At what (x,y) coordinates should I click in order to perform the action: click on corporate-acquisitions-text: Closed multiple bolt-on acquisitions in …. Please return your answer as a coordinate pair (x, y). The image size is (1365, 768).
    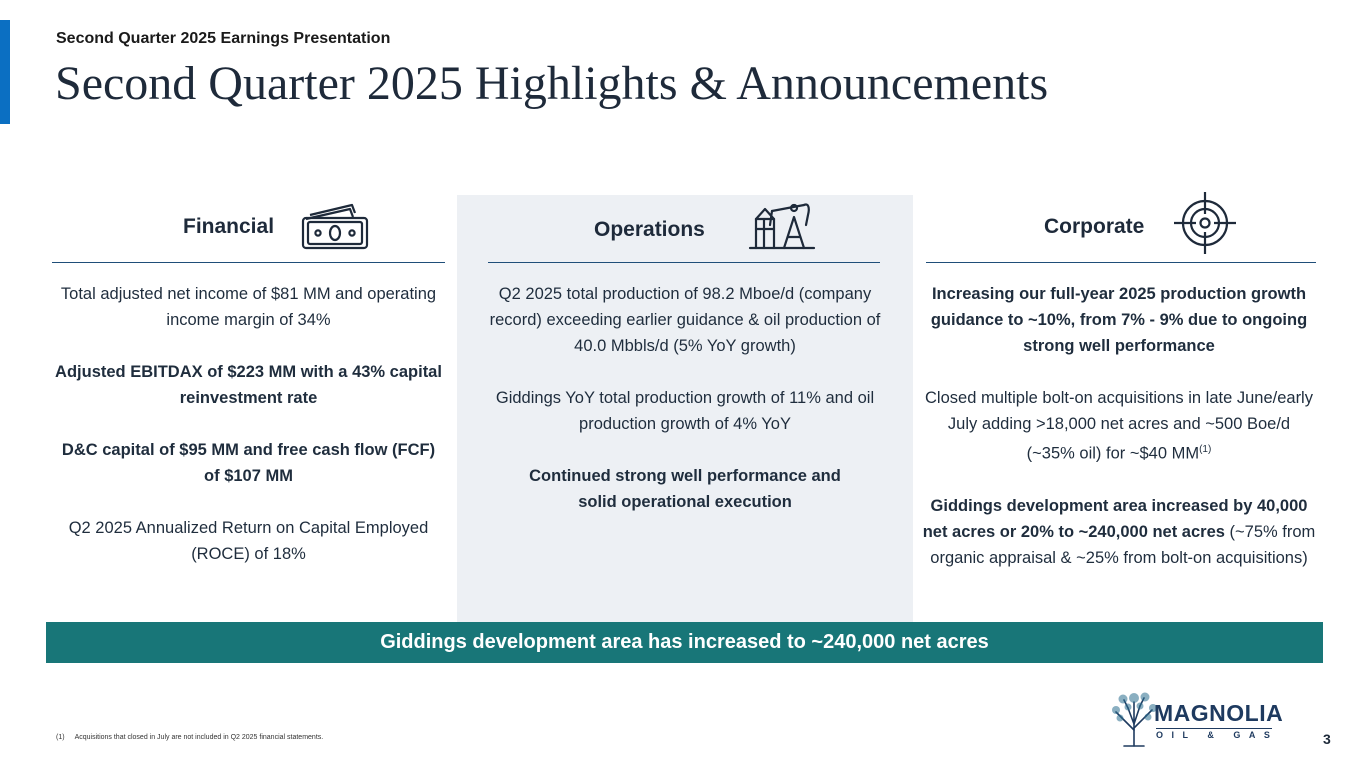
    Looking at the image, I should click on (1119, 426).